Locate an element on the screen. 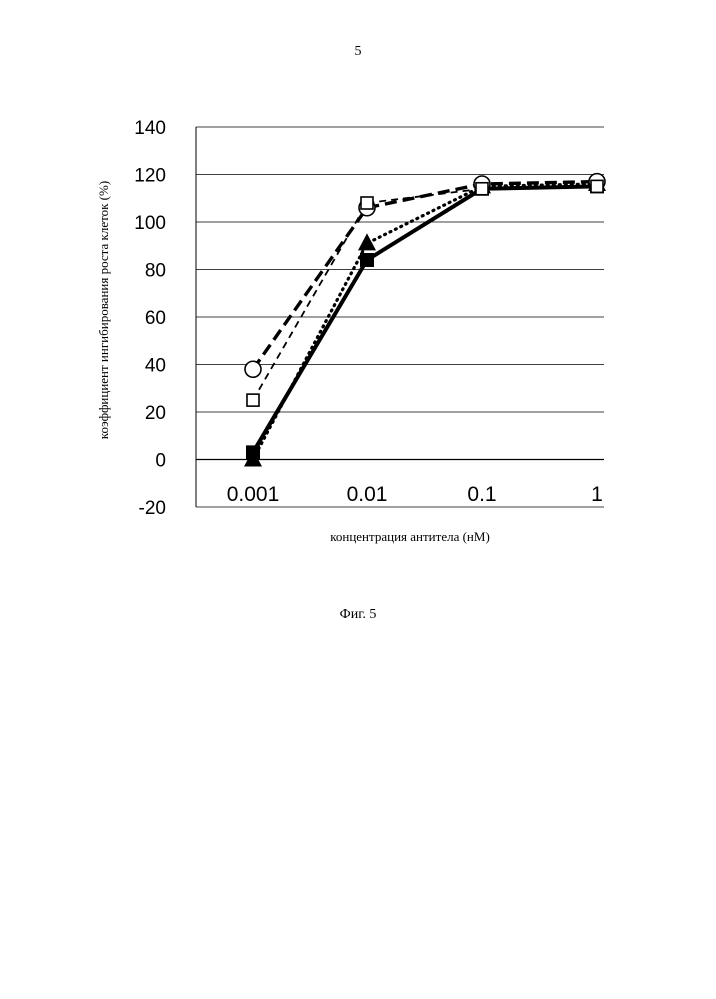 This screenshot has height=999, width=716. data-point-s4-0.001 is located at coordinates (253, 400).